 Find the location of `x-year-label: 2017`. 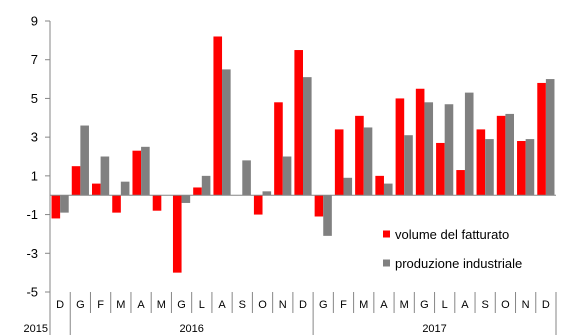

x-year-label: 2017 is located at coordinates (434, 329).